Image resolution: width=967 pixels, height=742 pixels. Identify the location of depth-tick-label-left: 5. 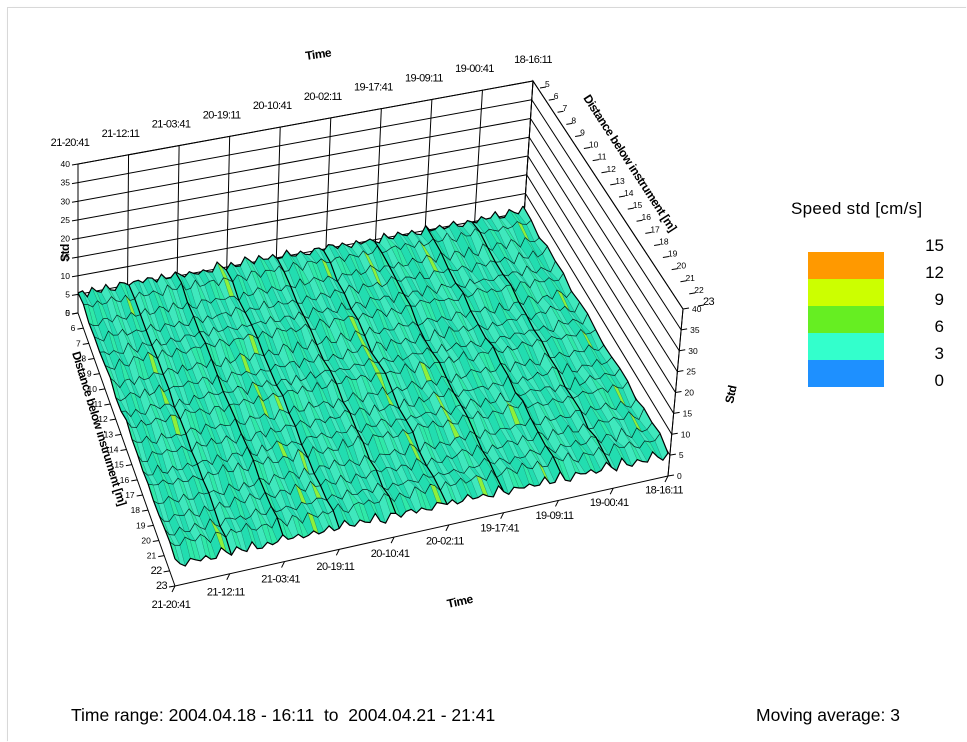
(67, 313).